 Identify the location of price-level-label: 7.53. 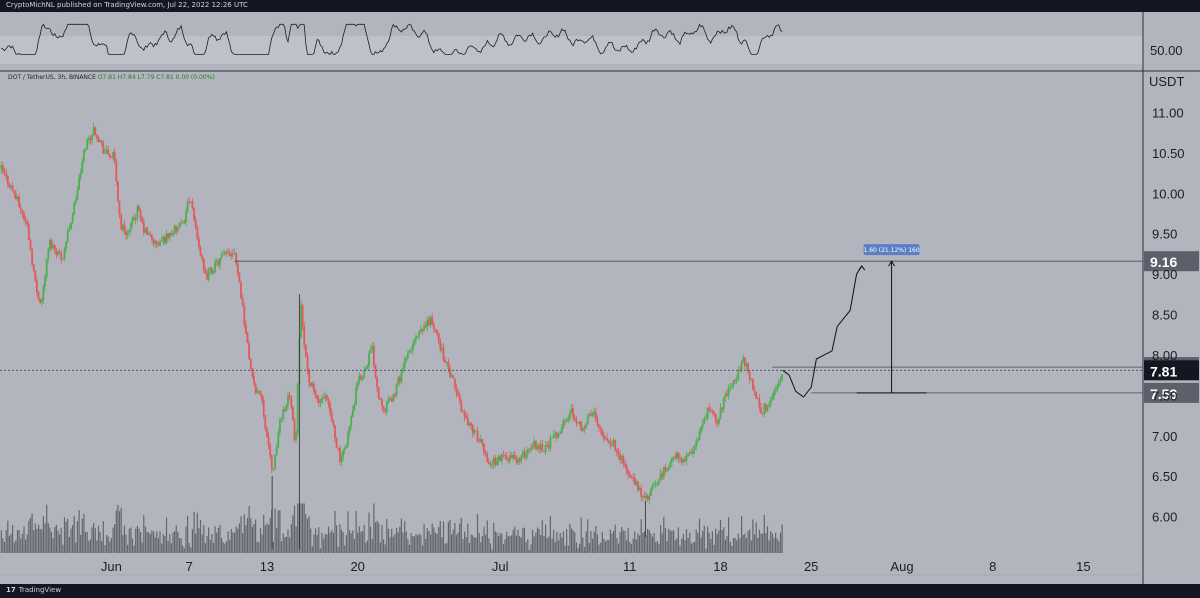
(1163, 394).